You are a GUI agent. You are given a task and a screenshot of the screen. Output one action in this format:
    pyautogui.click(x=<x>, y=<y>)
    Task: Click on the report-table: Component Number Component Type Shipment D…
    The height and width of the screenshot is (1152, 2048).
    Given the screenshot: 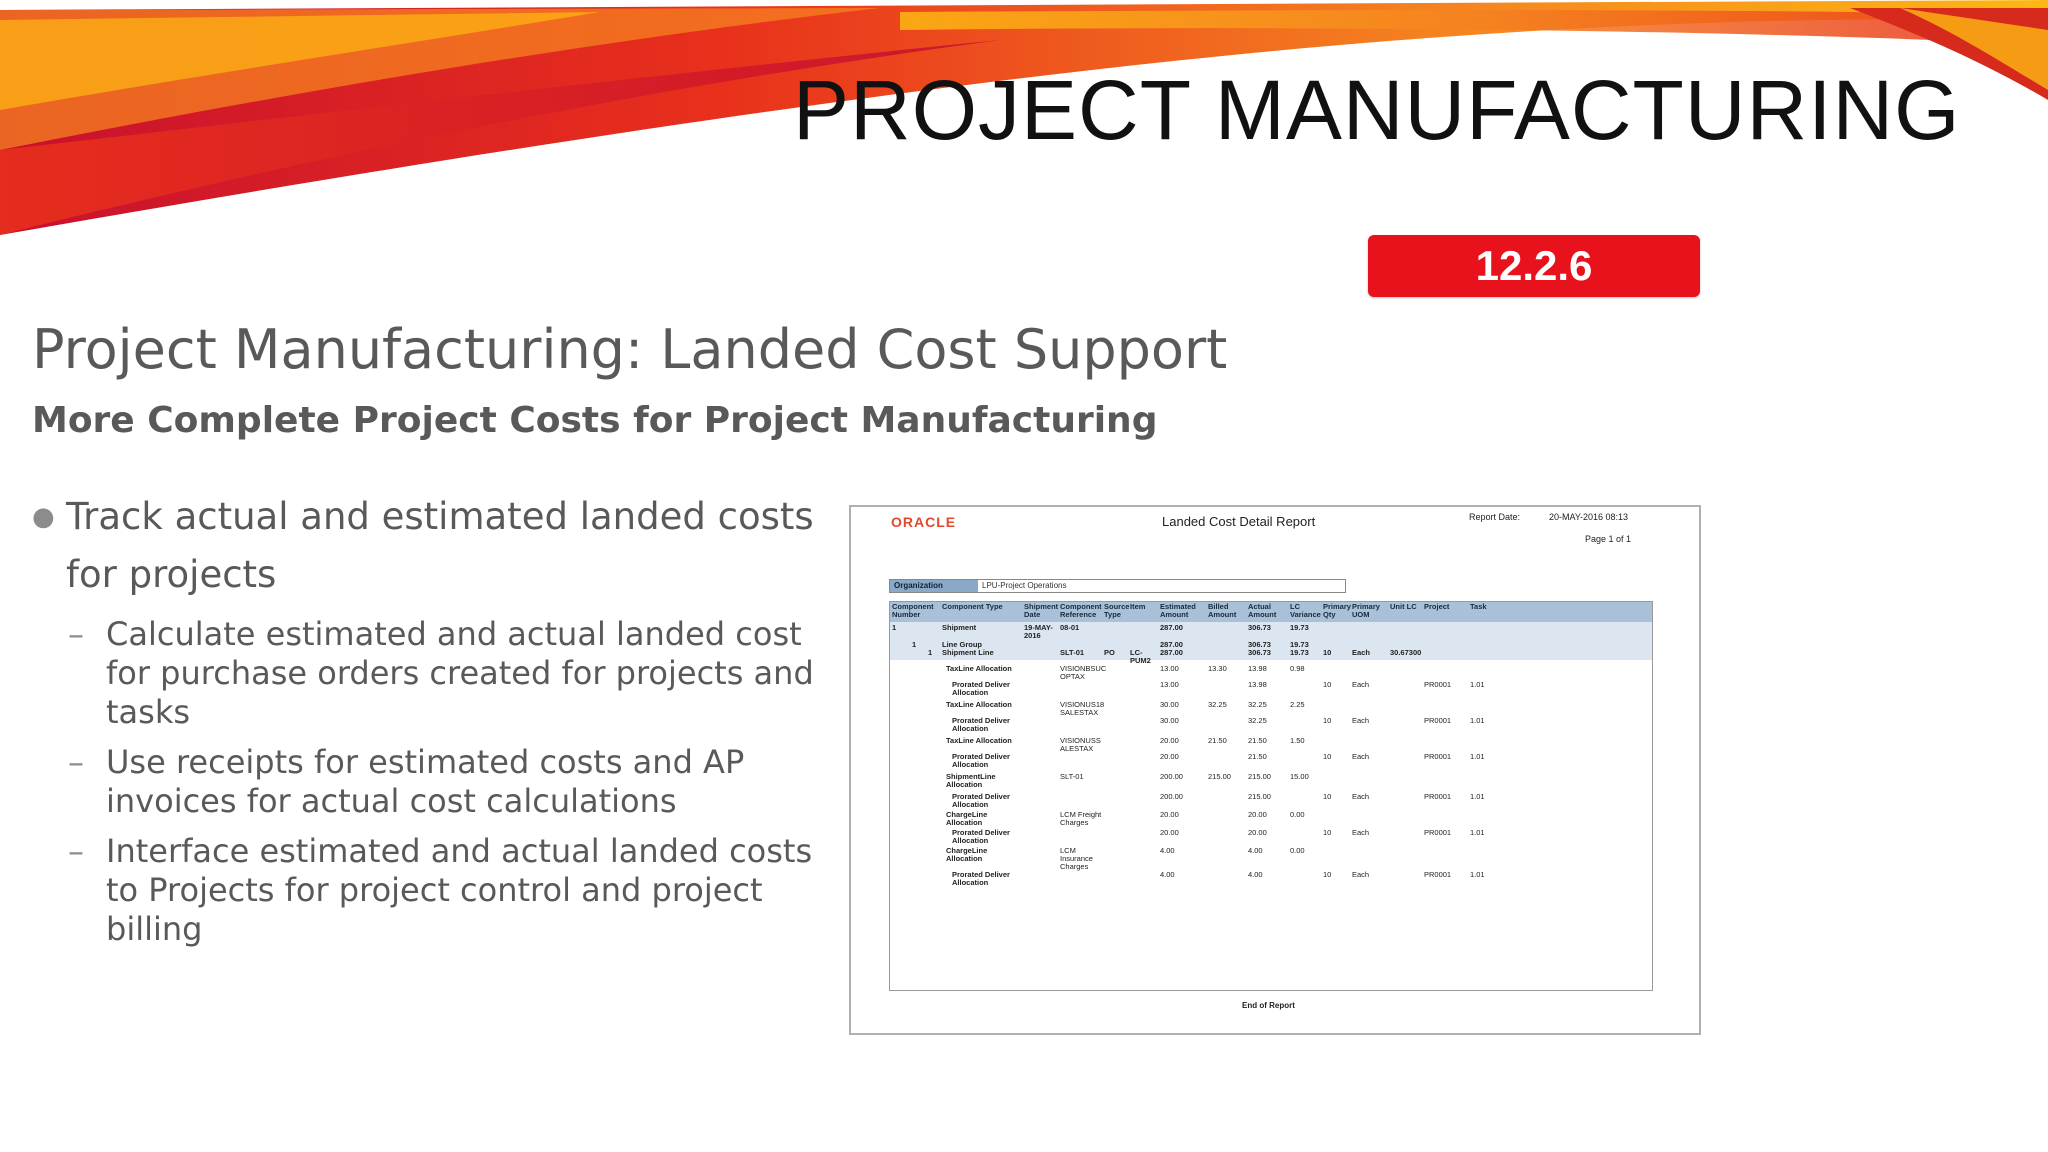 What is the action you would take?
    pyautogui.click(x=1271, y=796)
    